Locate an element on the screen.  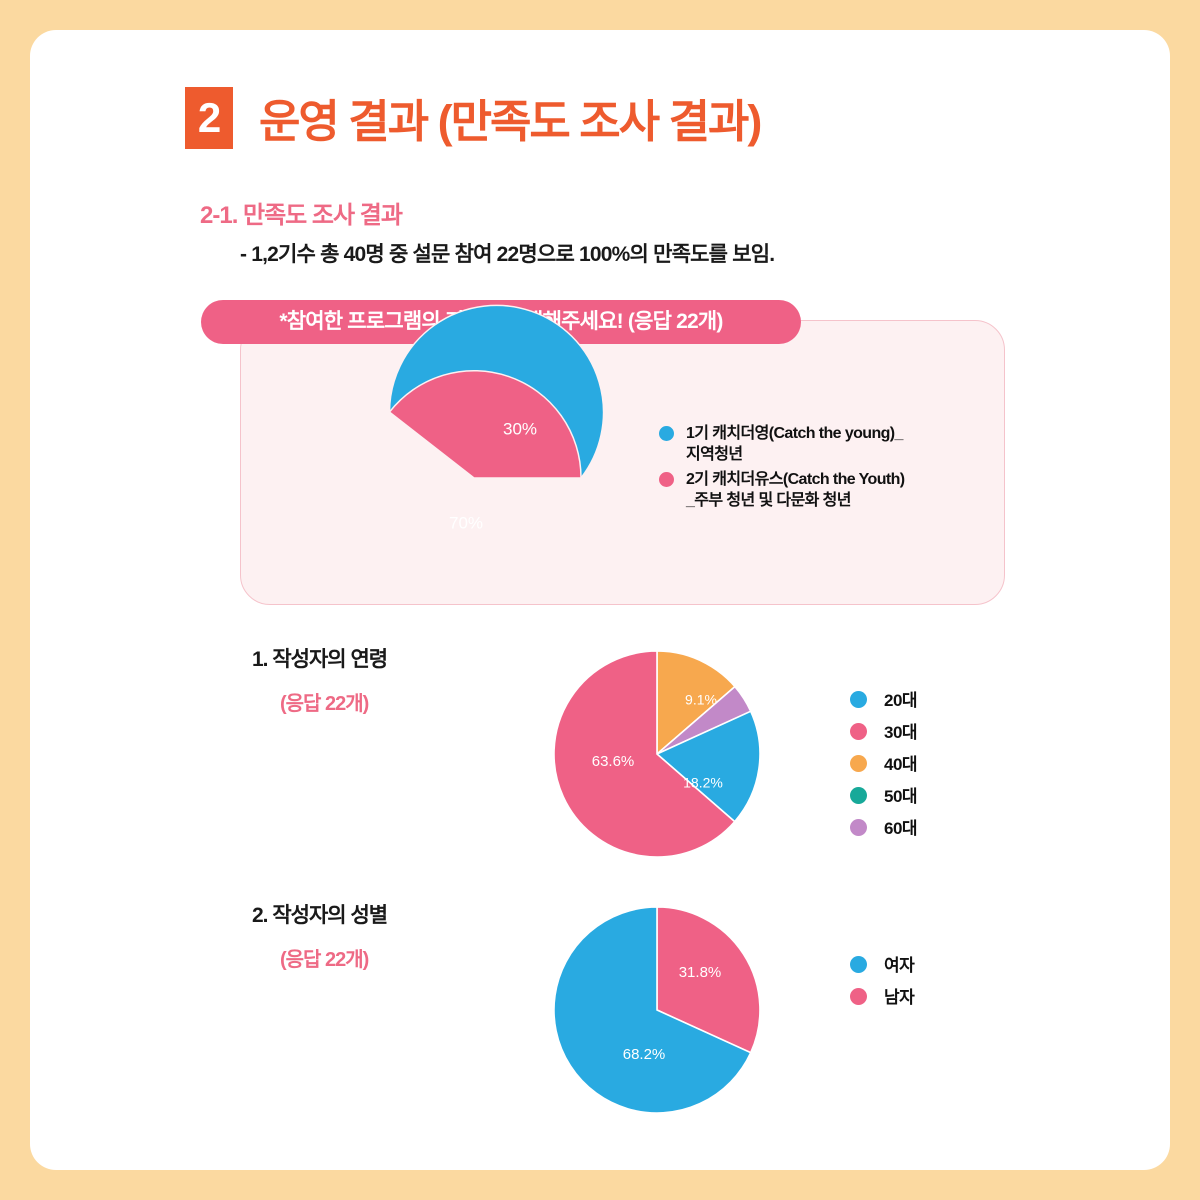
subsection-title: 2-1. 만족도 조사 결과 is located at coordinates (301, 215).